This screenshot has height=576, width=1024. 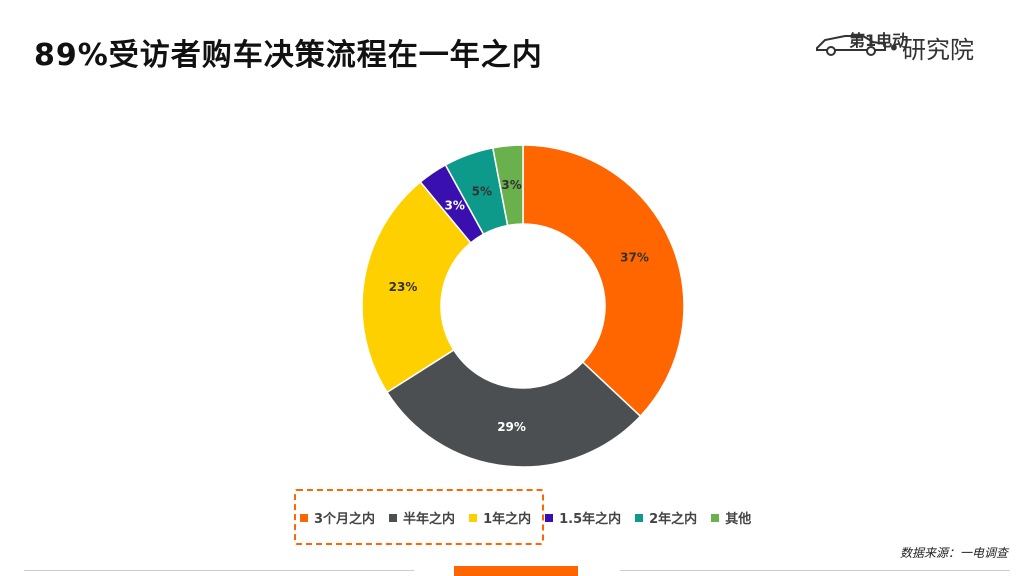 What do you see at coordinates (403, 287) in the screenshot?
I see `slice-data-label: 23%` at bounding box center [403, 287].